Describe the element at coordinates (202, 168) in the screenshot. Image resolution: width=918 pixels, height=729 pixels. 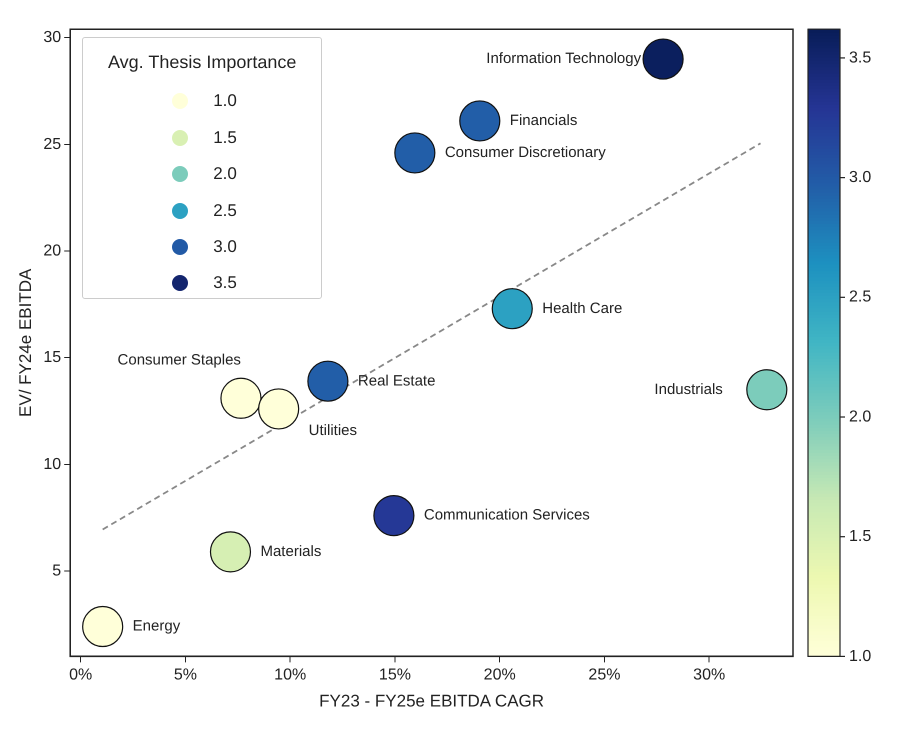
I see `color-key: Avg. Thesis Importance 1.0 1.5 2.0 2.5 3.0 3.5` at that location.